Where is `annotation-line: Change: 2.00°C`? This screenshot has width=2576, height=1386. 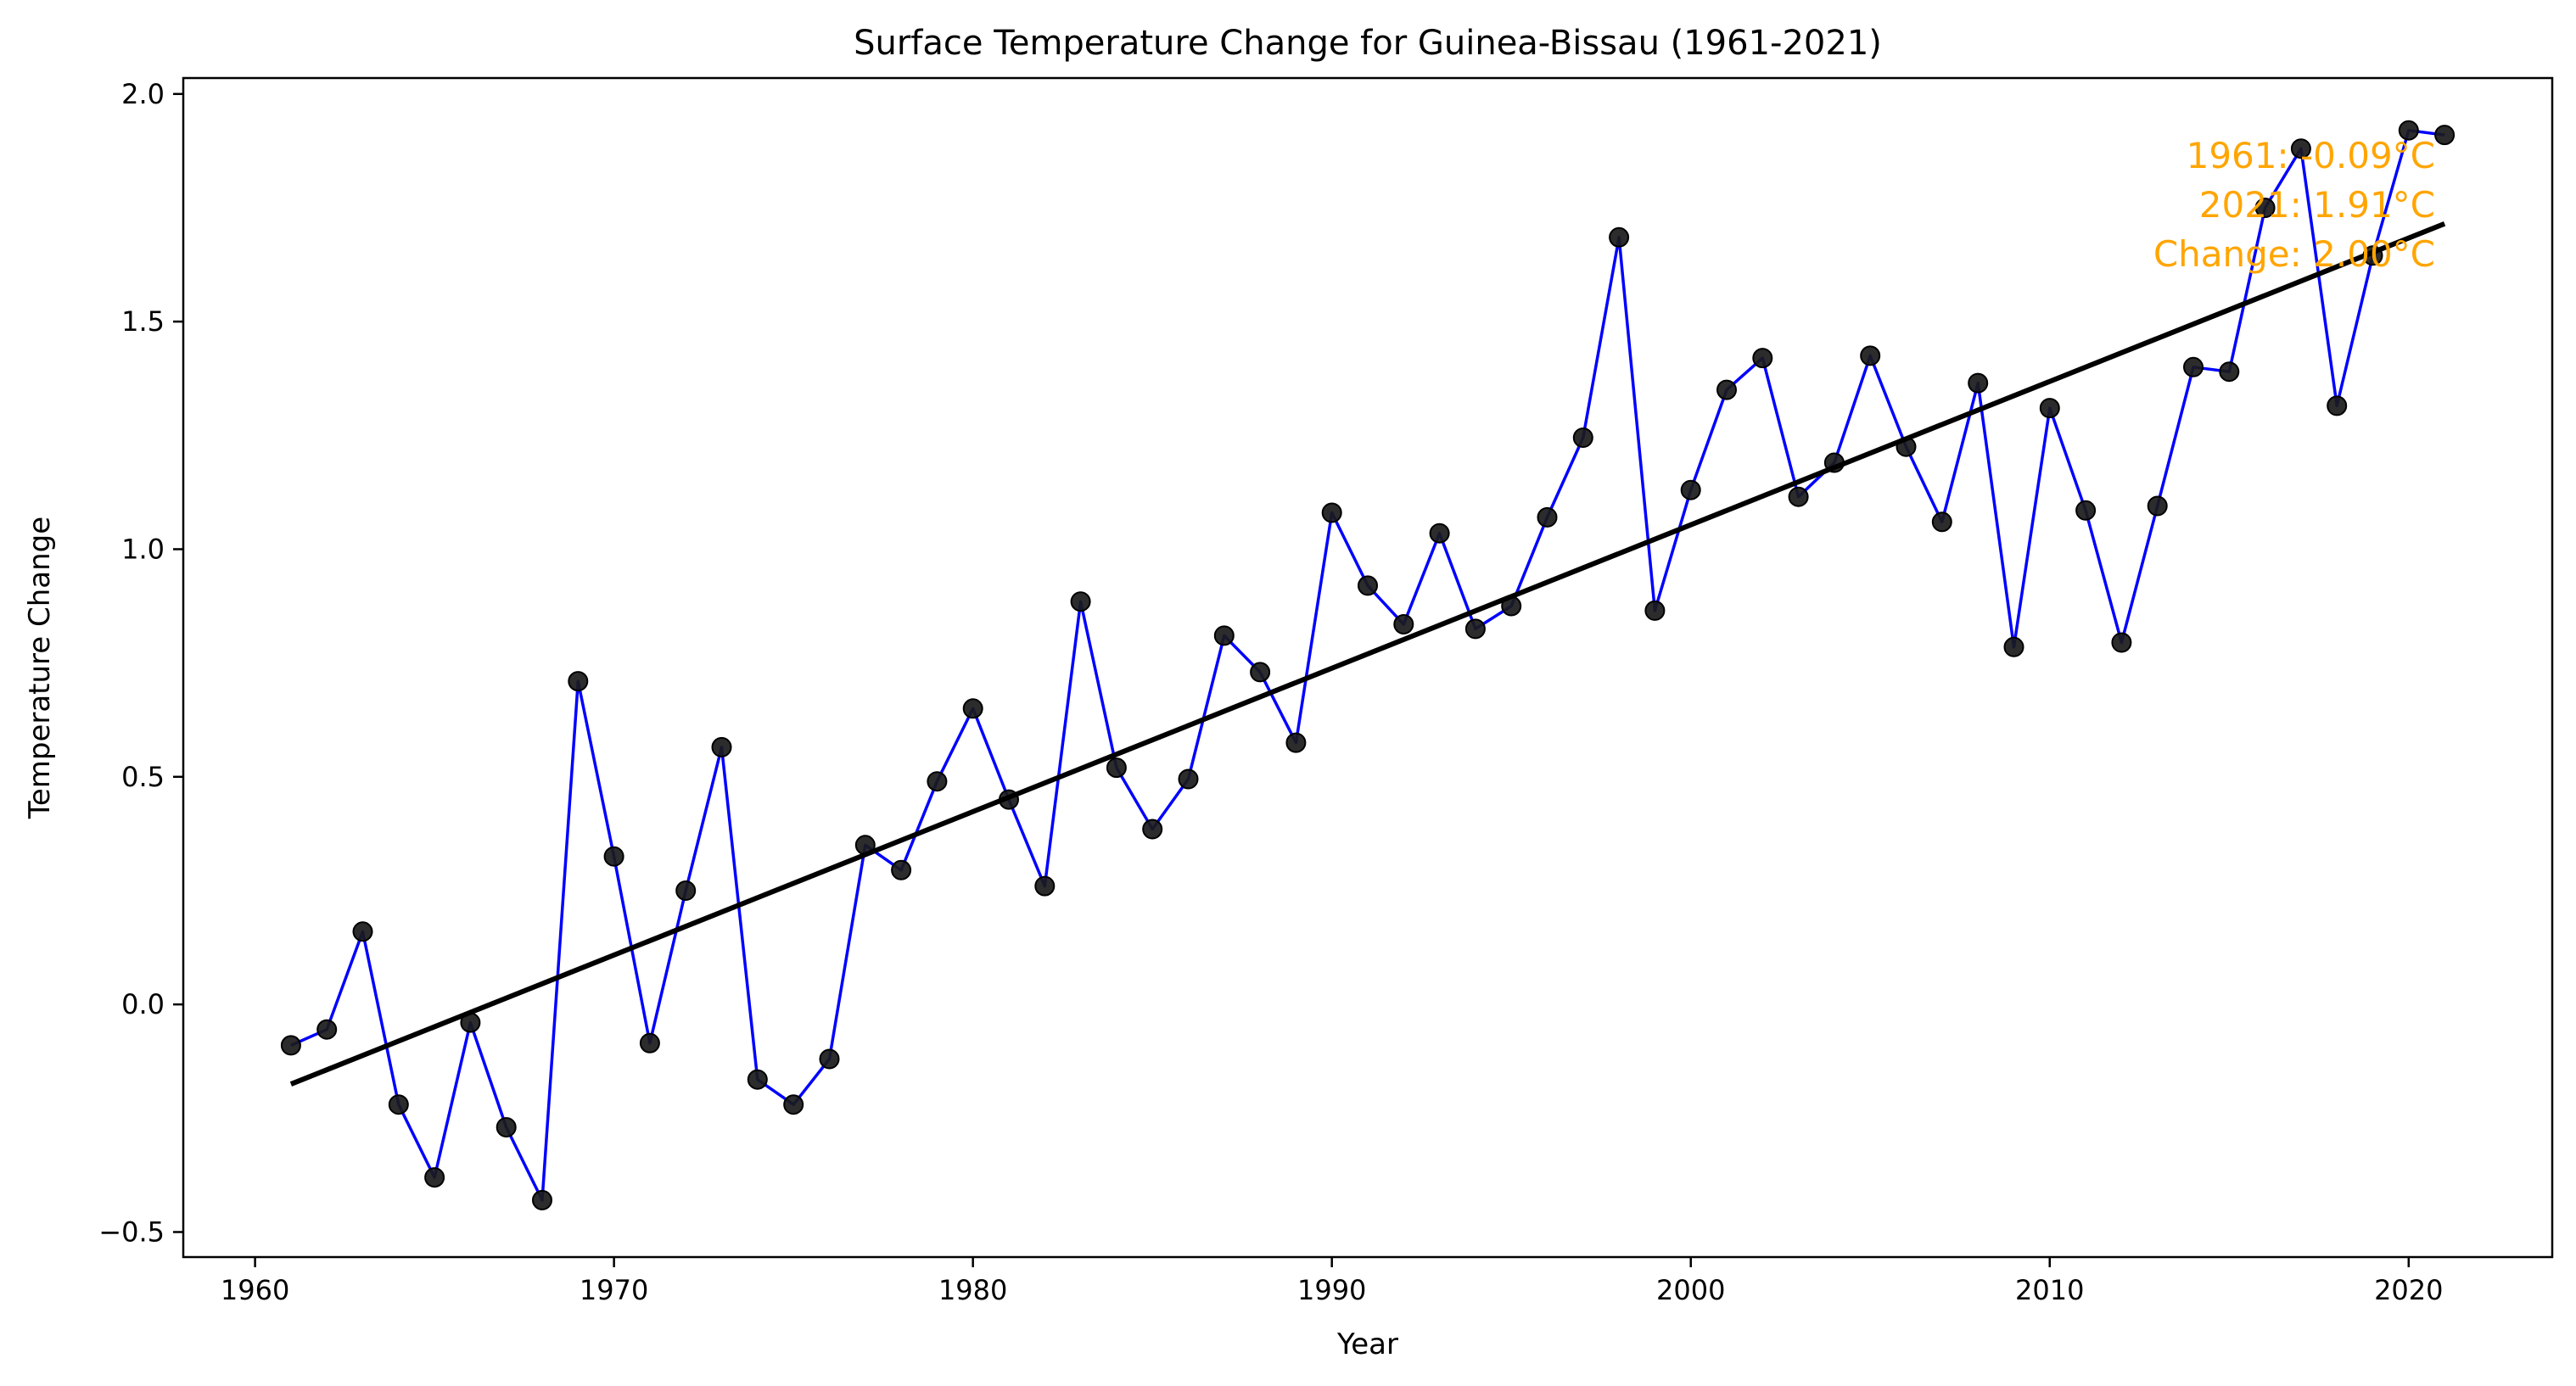
annotation-line: Change: 2.00°C is located at coordinates (2294, 254).